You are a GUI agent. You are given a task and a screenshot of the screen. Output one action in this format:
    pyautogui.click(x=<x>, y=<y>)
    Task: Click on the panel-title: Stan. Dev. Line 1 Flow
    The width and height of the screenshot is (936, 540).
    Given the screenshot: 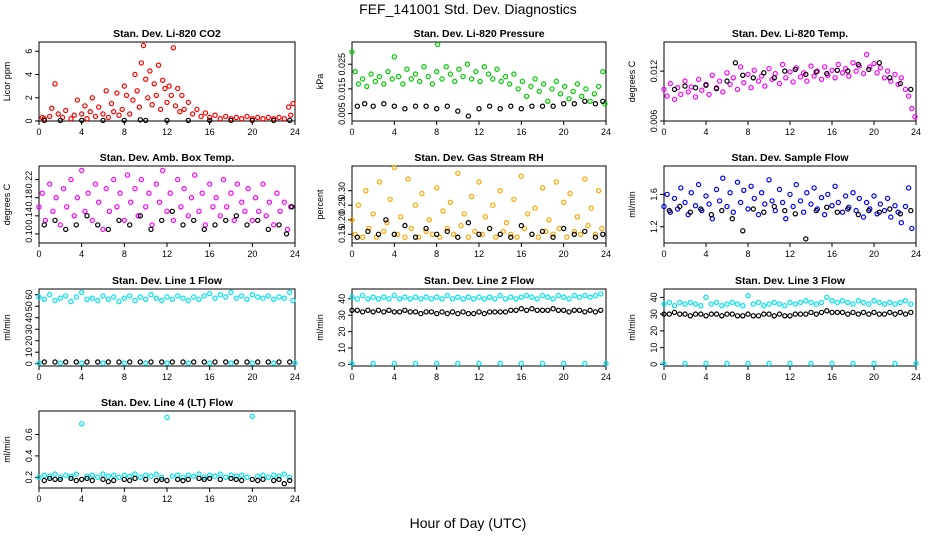 What is the action you would take?
    pyautogui.click(x=167, y=281)
    